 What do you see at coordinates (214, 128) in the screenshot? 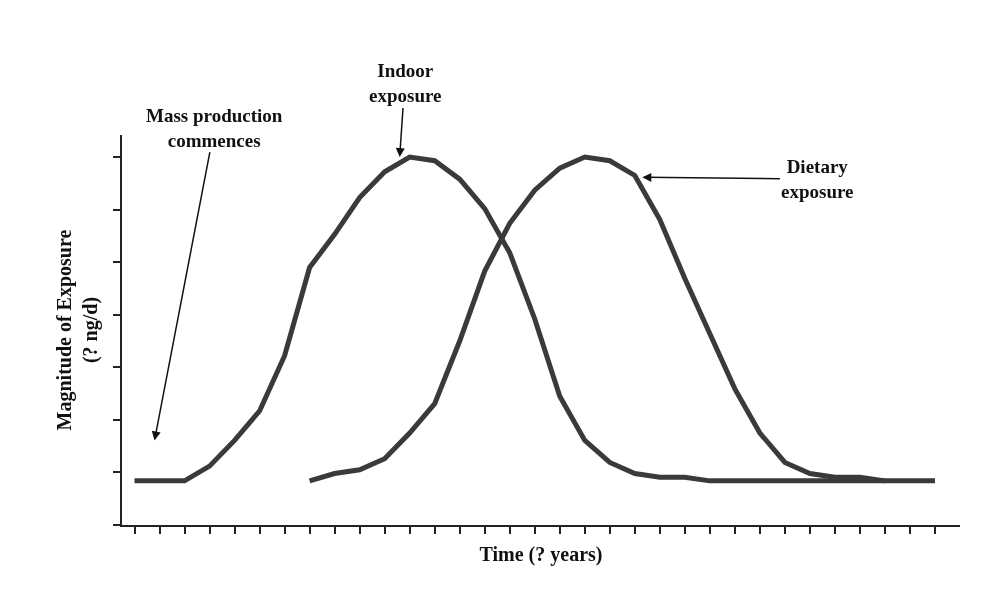
I see `text: Mass production commences` at bounding box center [214, 128].